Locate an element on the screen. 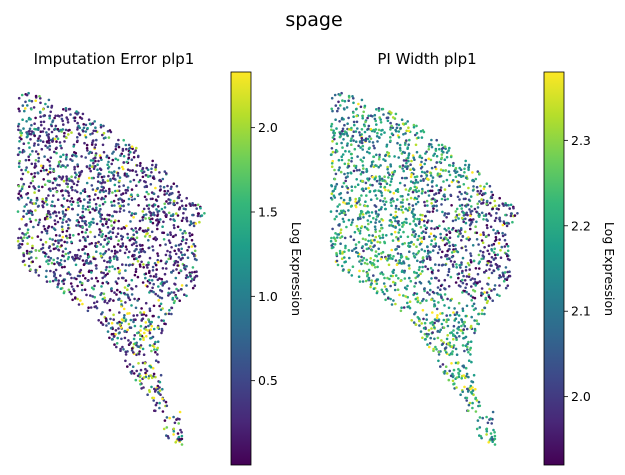 The image size is (625, 475). colorbar-pi-width: 2.02.12.22.3 Log Expression is located at coordinates (580, 268).